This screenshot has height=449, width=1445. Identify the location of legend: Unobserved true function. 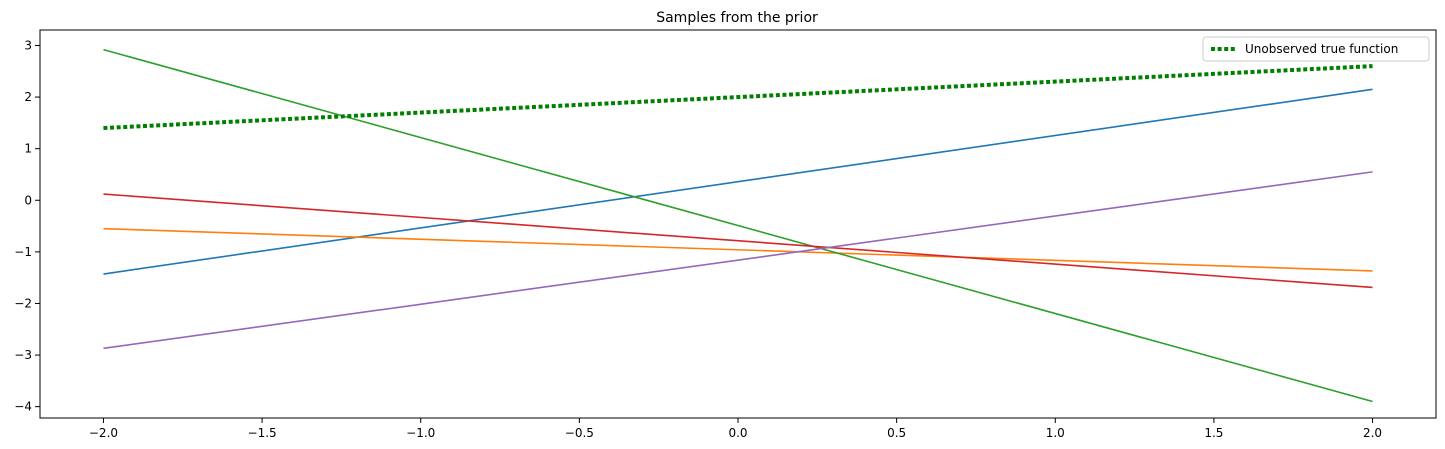
(1316, 49).